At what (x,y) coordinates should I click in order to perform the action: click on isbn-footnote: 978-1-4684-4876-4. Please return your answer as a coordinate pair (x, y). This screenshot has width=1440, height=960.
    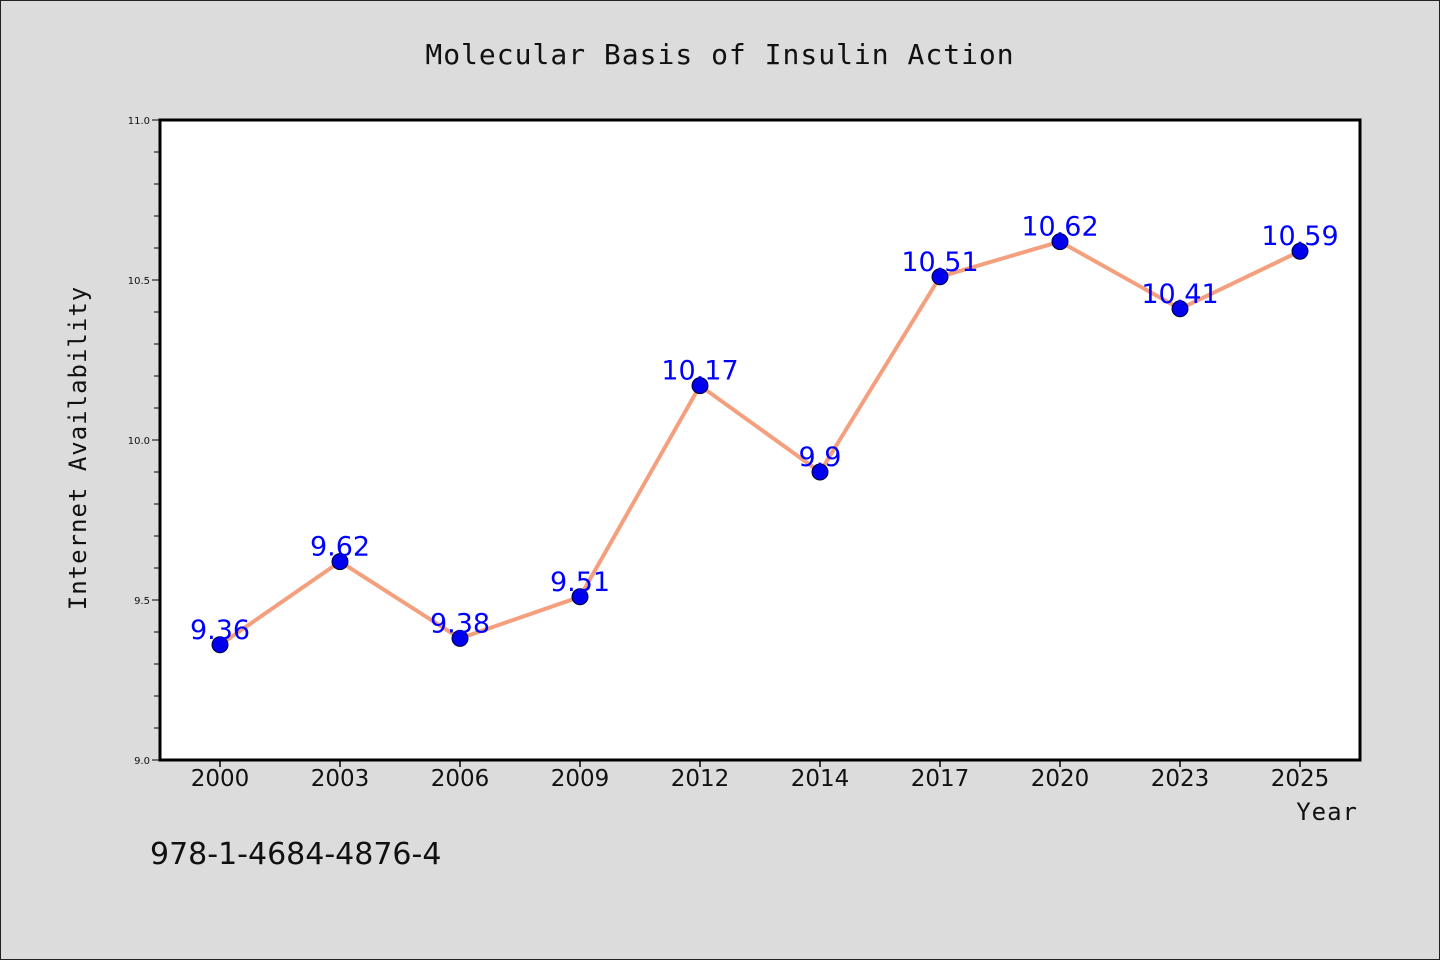
    Looking at the image, I should click on (295, 854).